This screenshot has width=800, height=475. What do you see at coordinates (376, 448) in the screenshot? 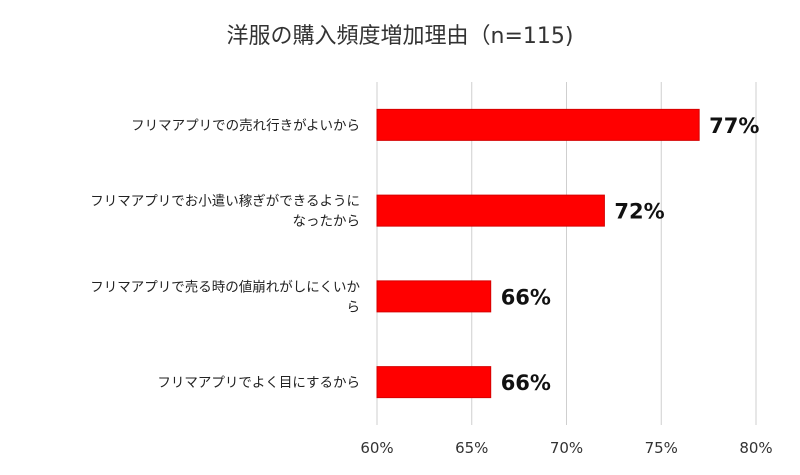
I see `x-tick-label: 60%` at bounding box center [376, 448].